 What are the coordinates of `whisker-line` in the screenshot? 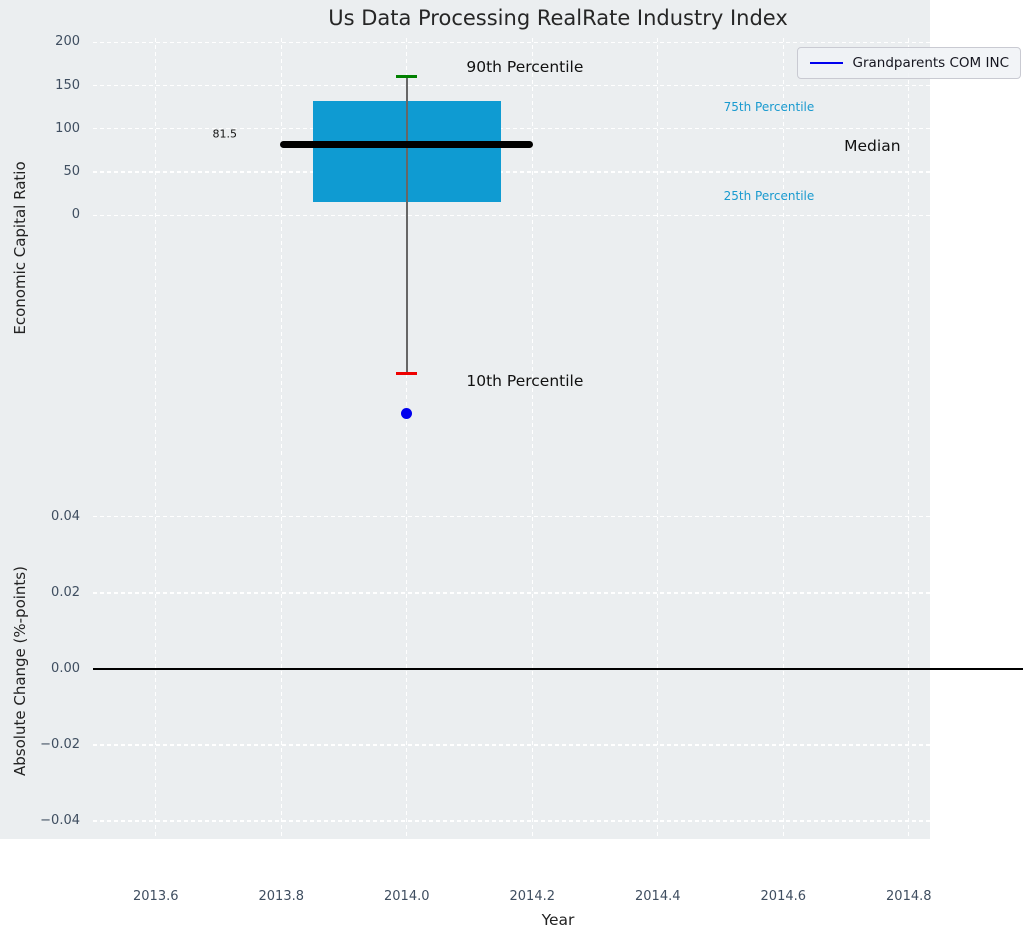 It's located at (407, 225).